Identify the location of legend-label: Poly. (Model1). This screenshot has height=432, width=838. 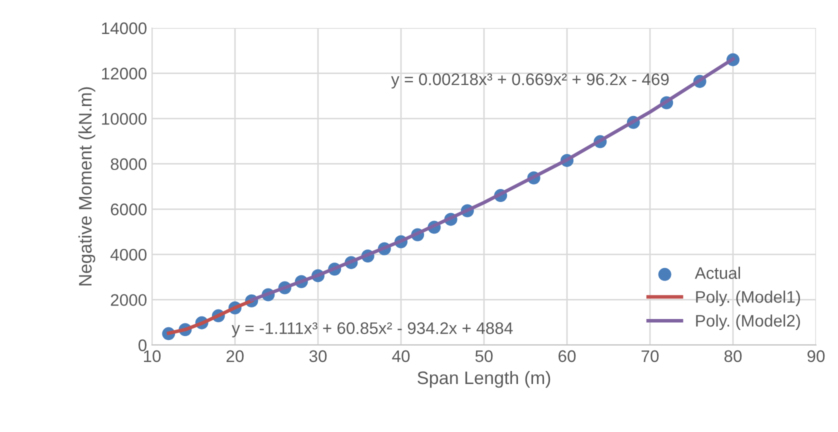
(748, 298).